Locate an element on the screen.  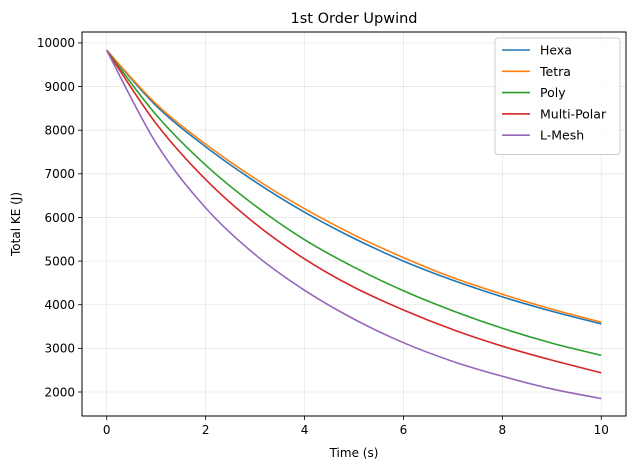
legend-box is located at coordinates (557, 96).